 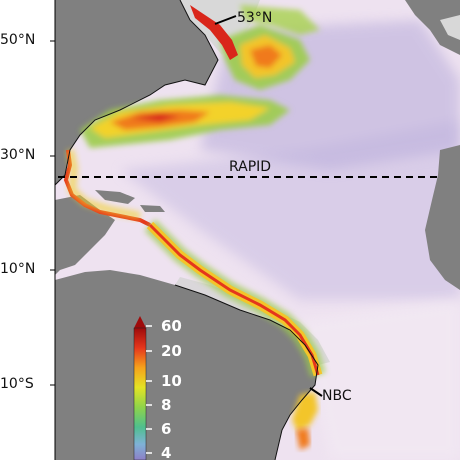 I want to click on gulf-stream-extension, so click(x=185, y=121).